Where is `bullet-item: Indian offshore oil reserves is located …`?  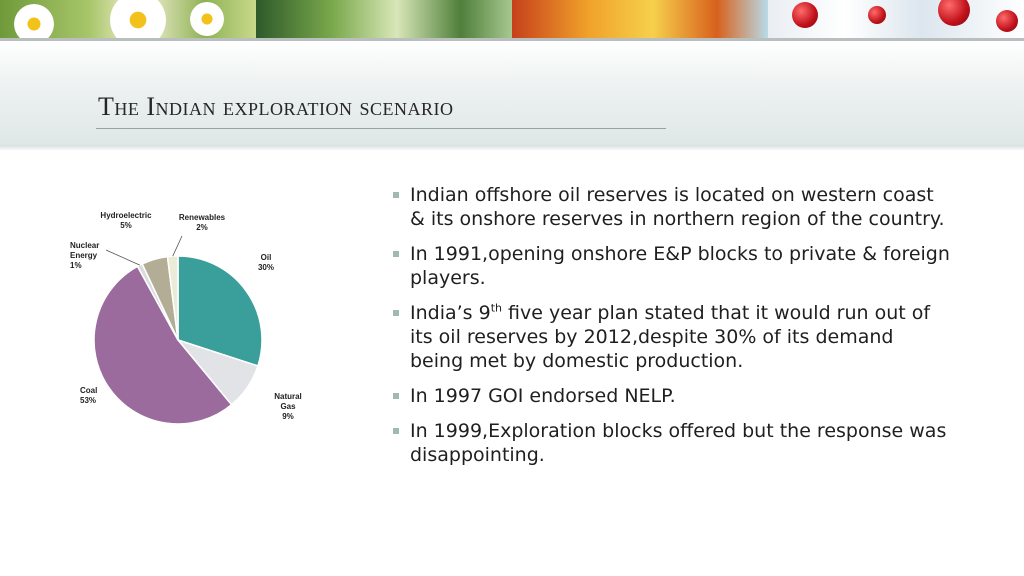 bullet-item: Indian offshore oil reserves is located … is located at coordinates (670, 207).